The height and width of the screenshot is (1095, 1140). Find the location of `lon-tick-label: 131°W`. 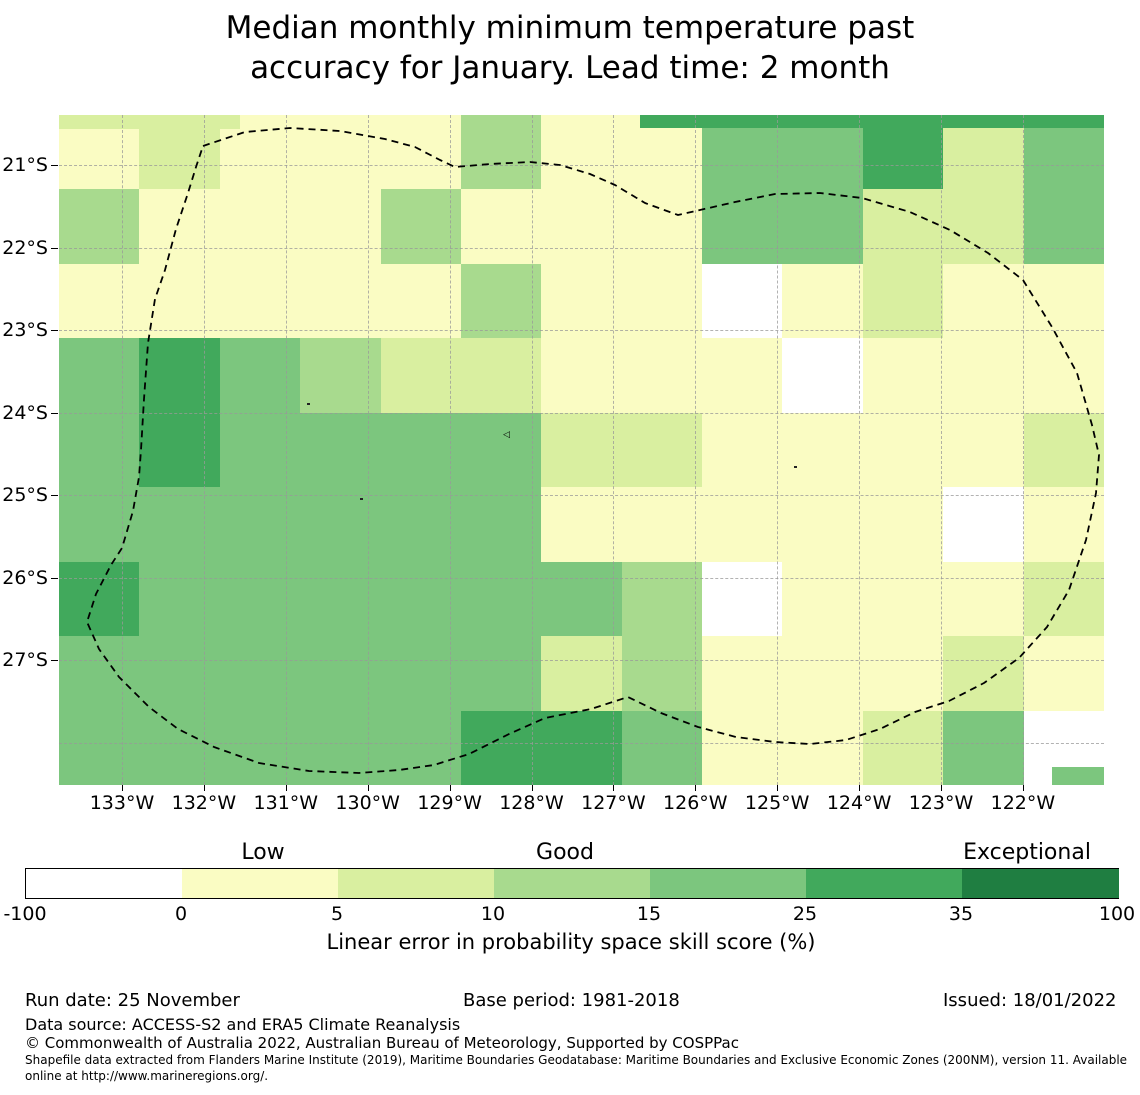

lon-tick-label: 131°W is located at coordinates (286, 803).